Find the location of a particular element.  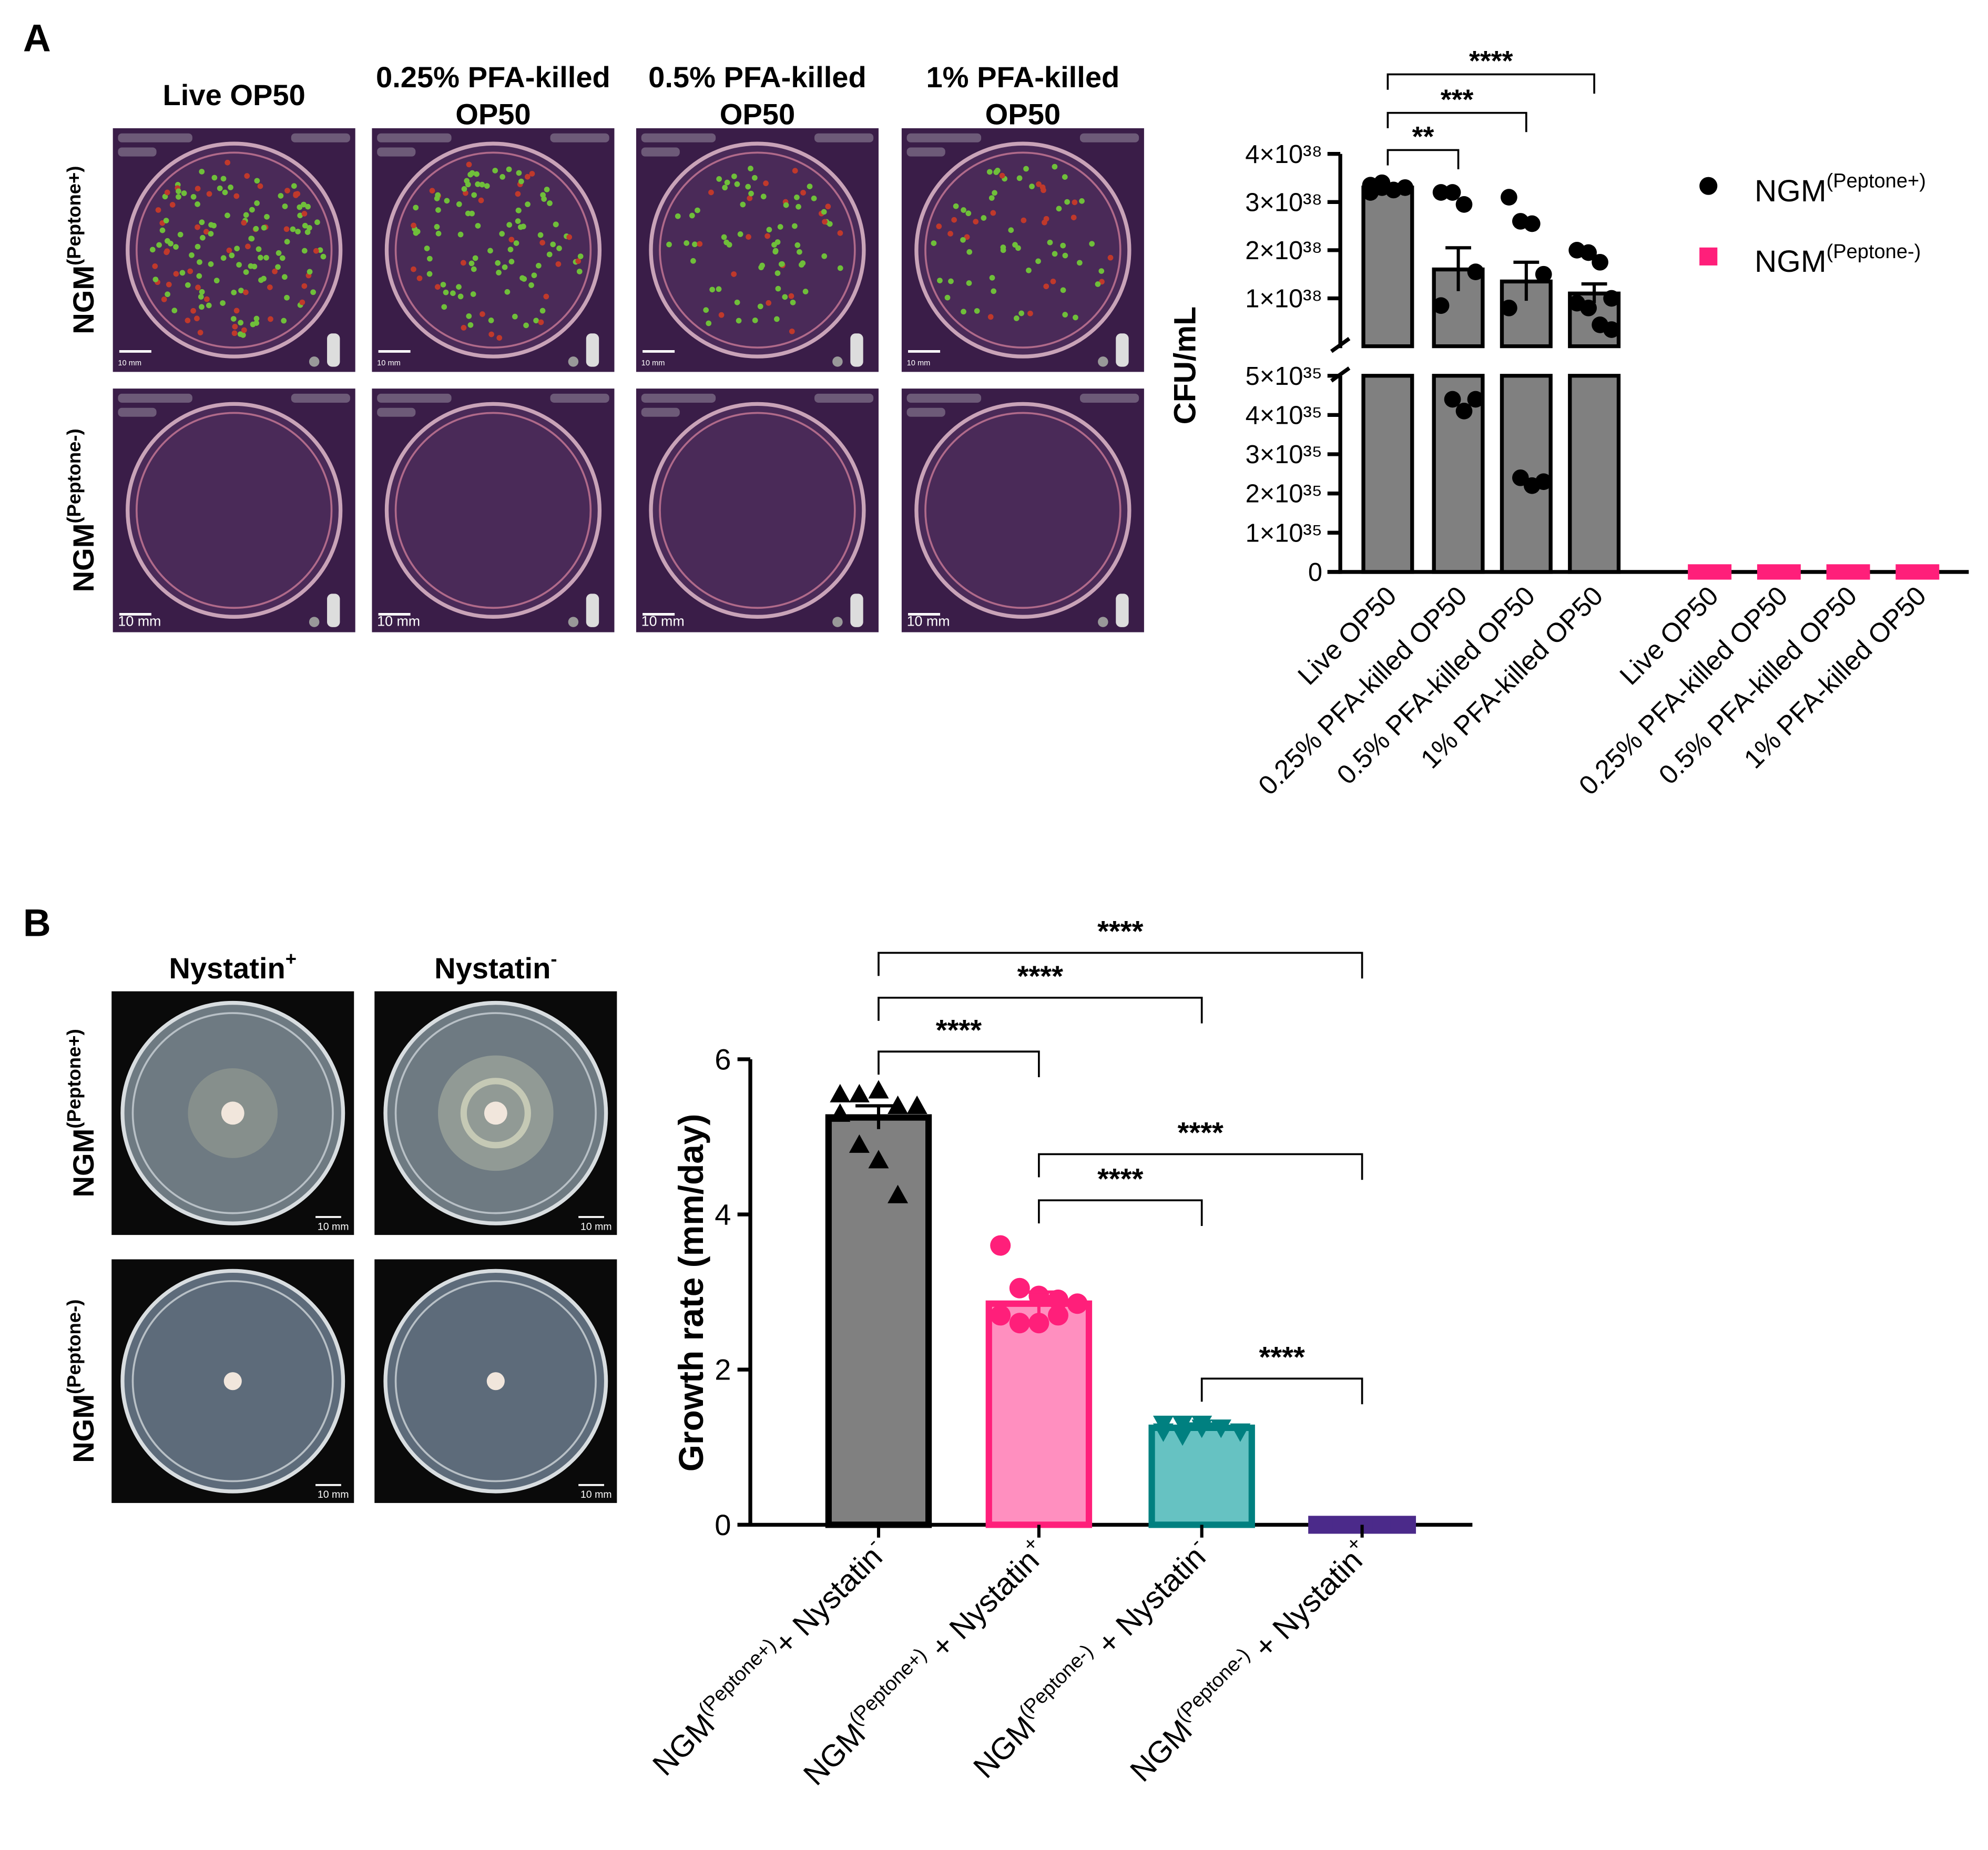

panel-label: B is located at coordinates (37, 923).